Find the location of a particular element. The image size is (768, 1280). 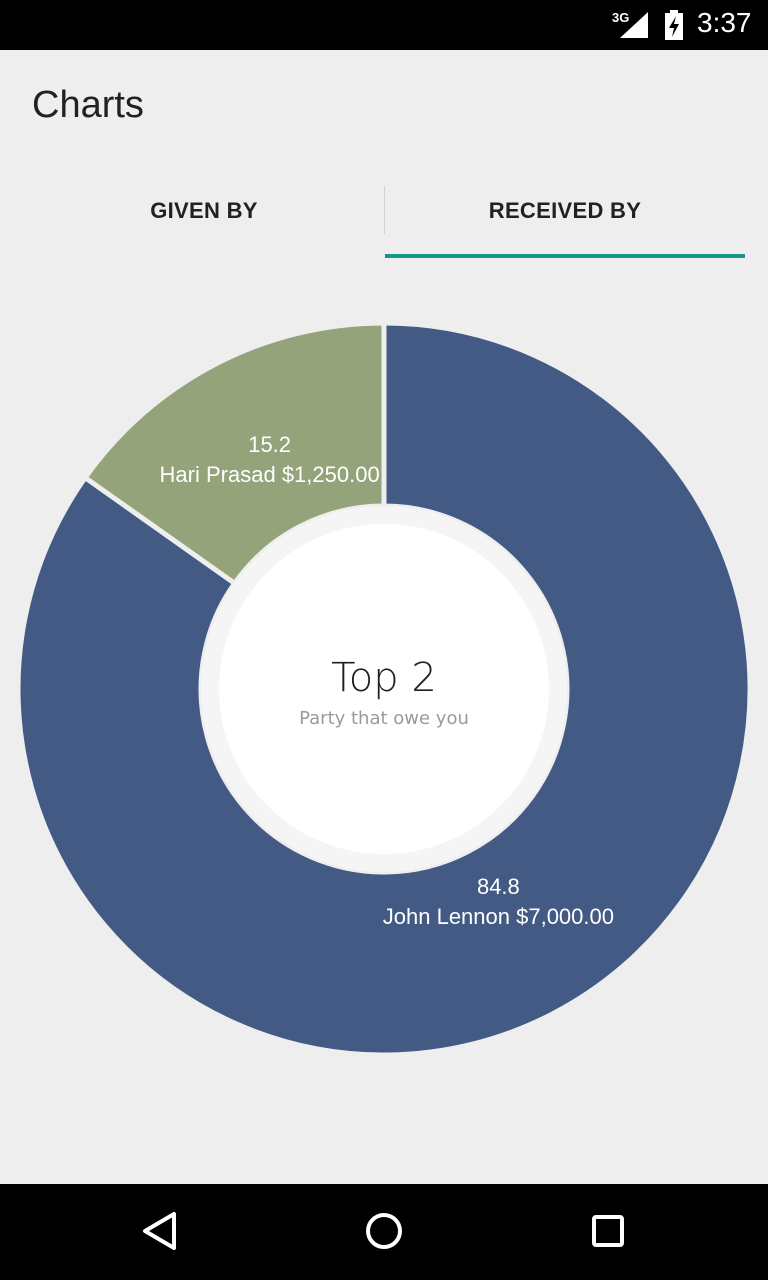

slice-percent-label: 84.8 is located at coordinates (498, 886).